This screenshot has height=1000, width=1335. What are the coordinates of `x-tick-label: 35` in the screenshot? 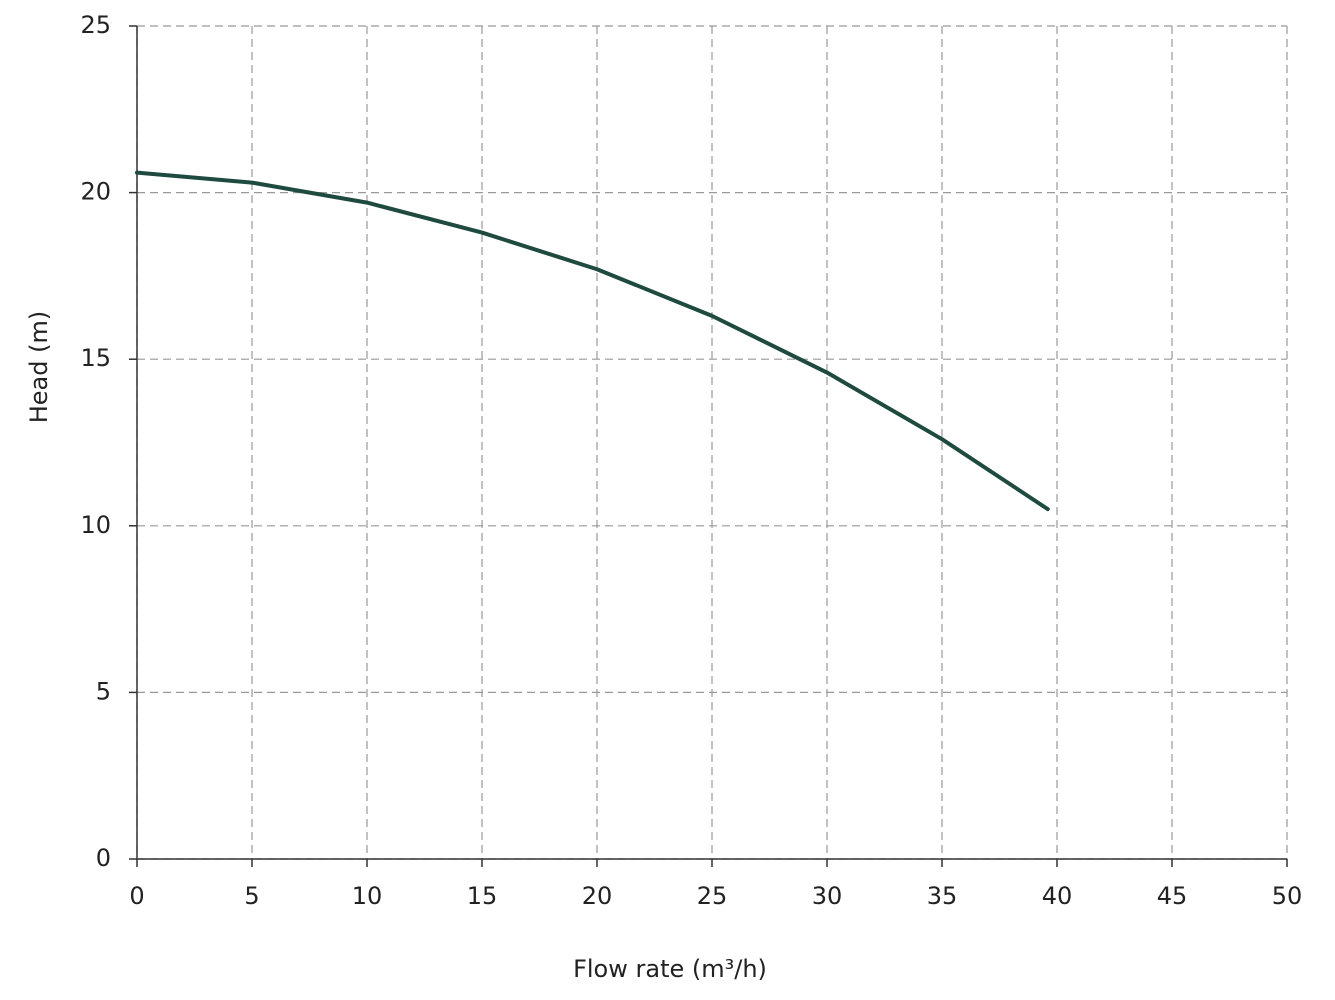 It's located at (942, 896).